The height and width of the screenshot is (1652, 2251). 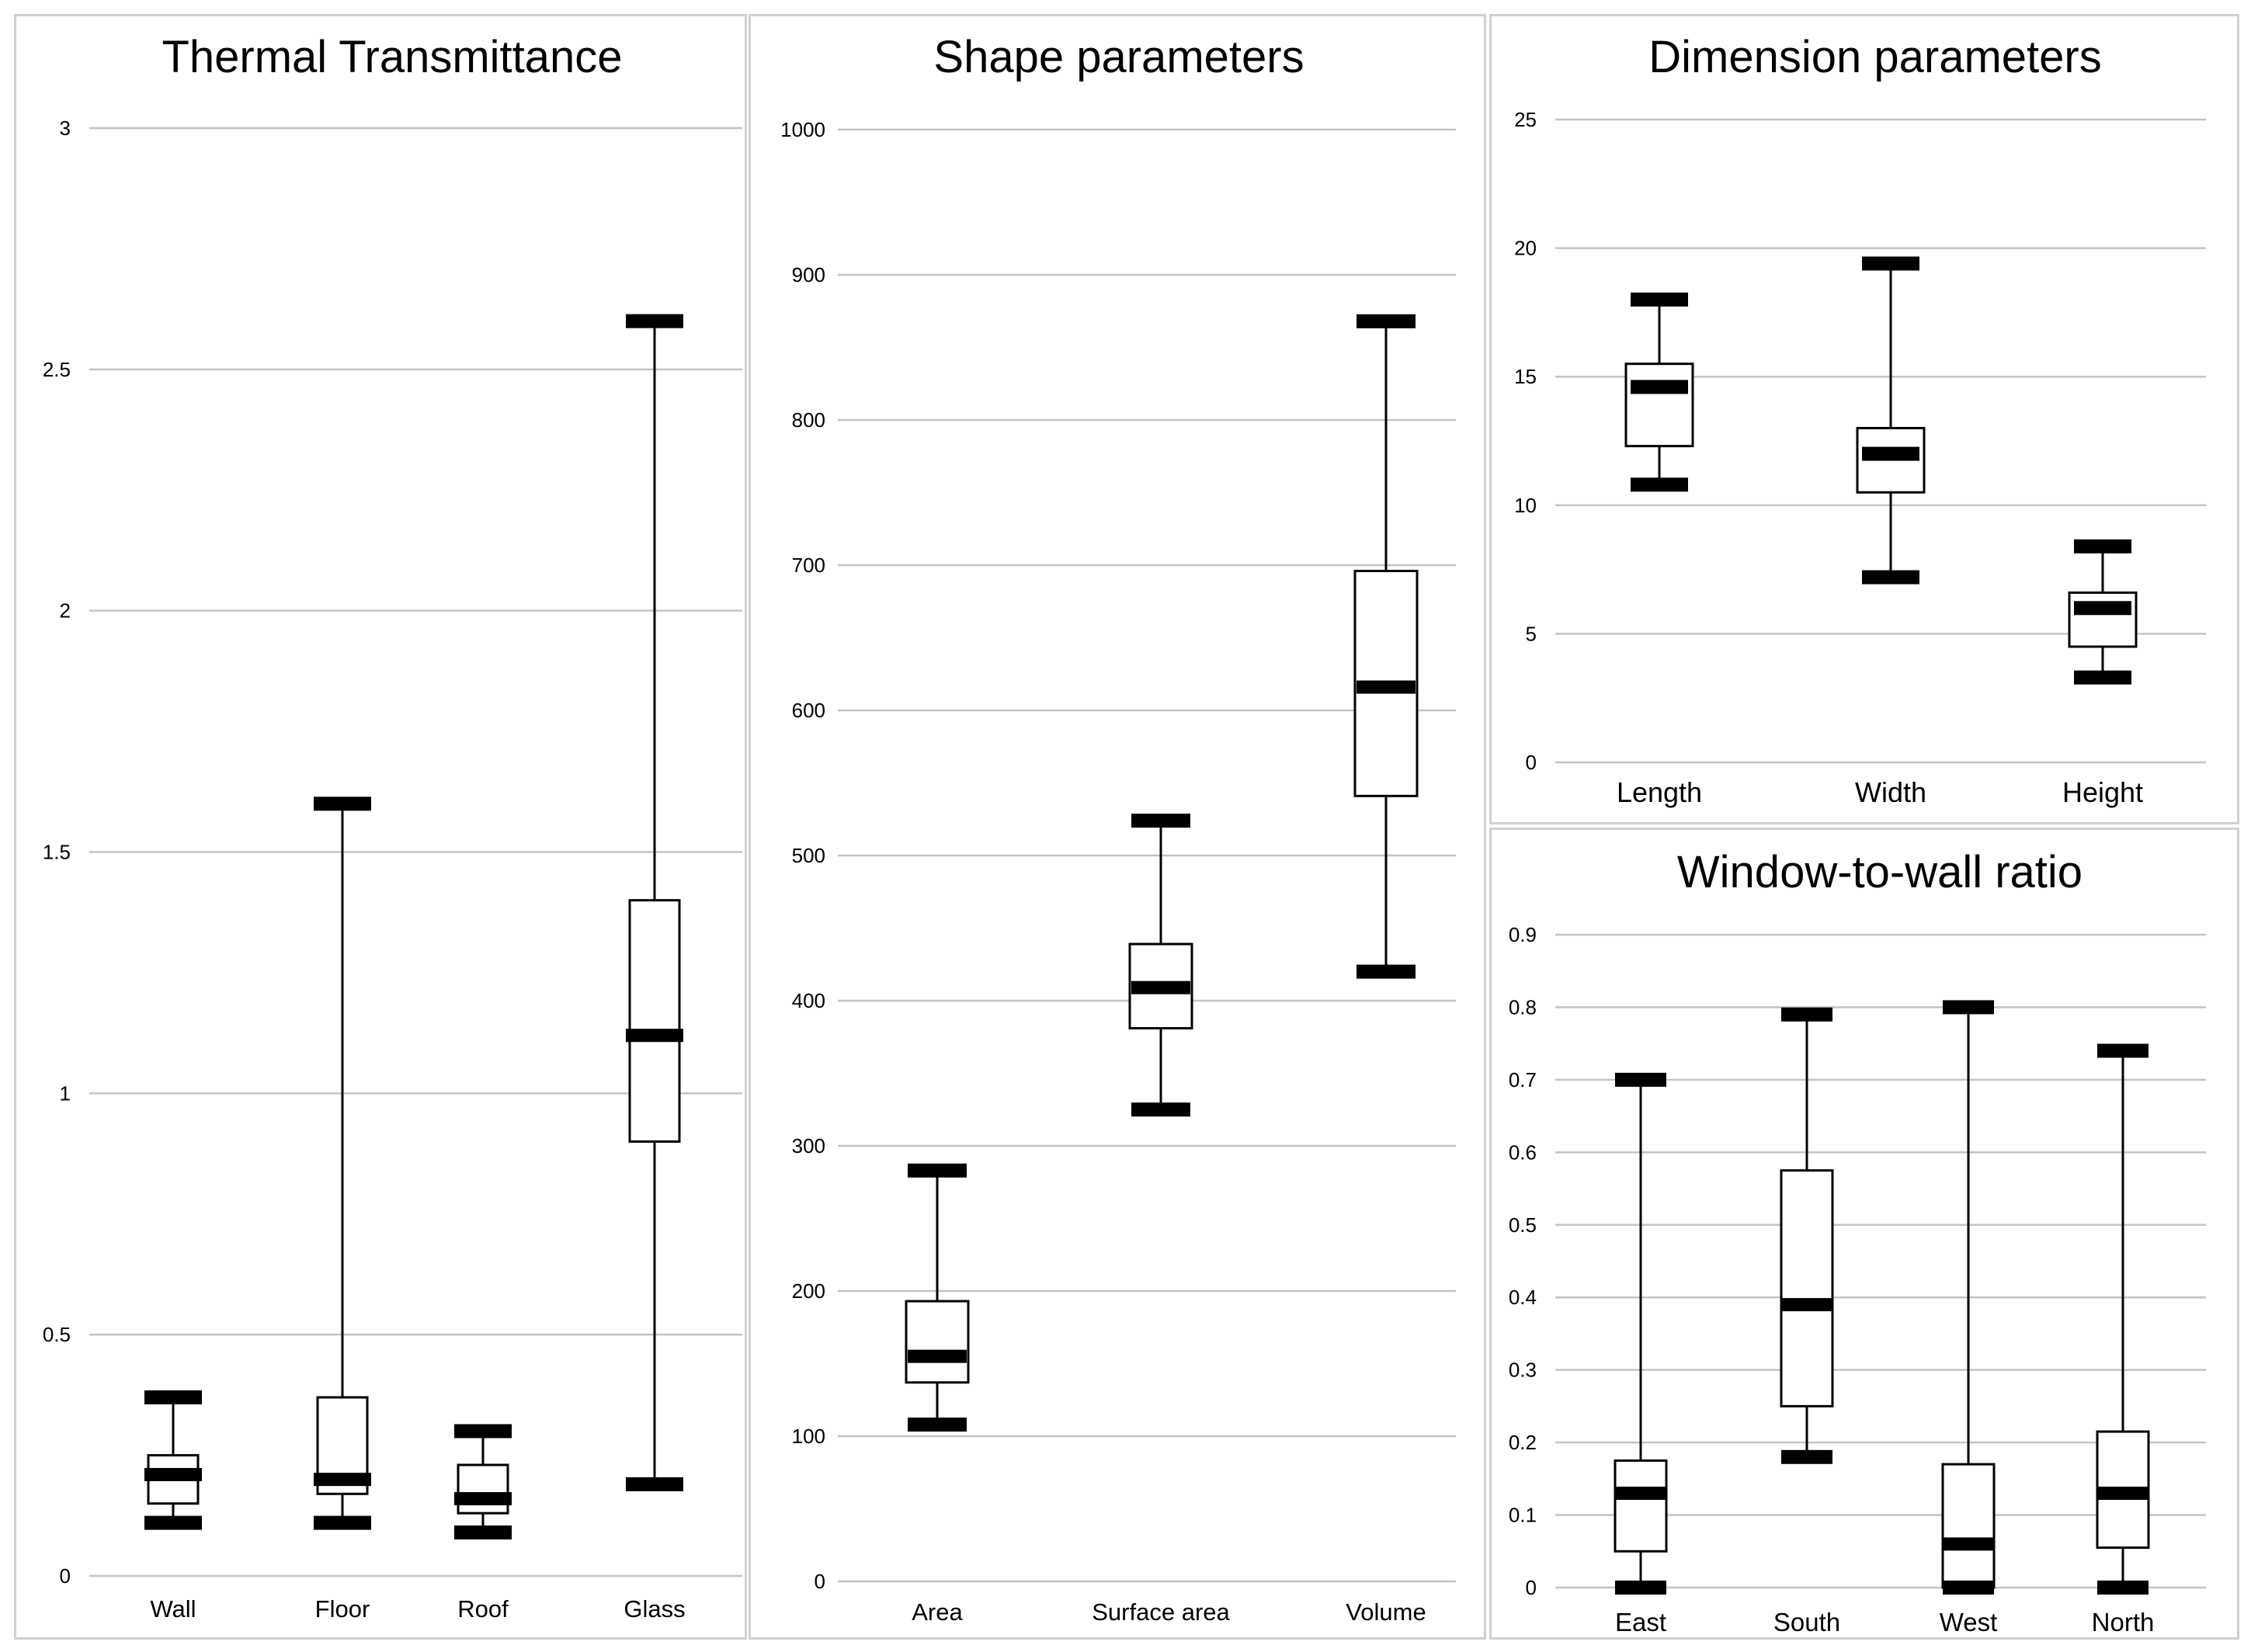 I want to click on chart-title: Thermal Transmittance, so click(x=392, y=57).